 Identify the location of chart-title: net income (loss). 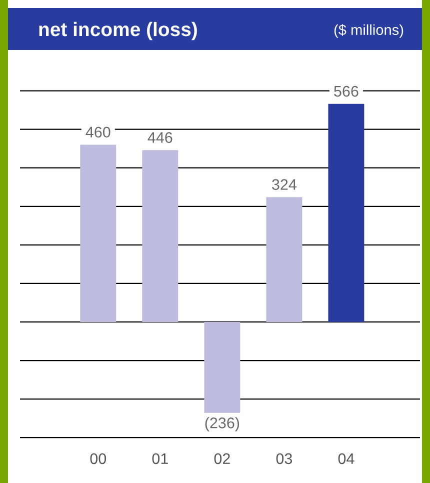
(118, 31).